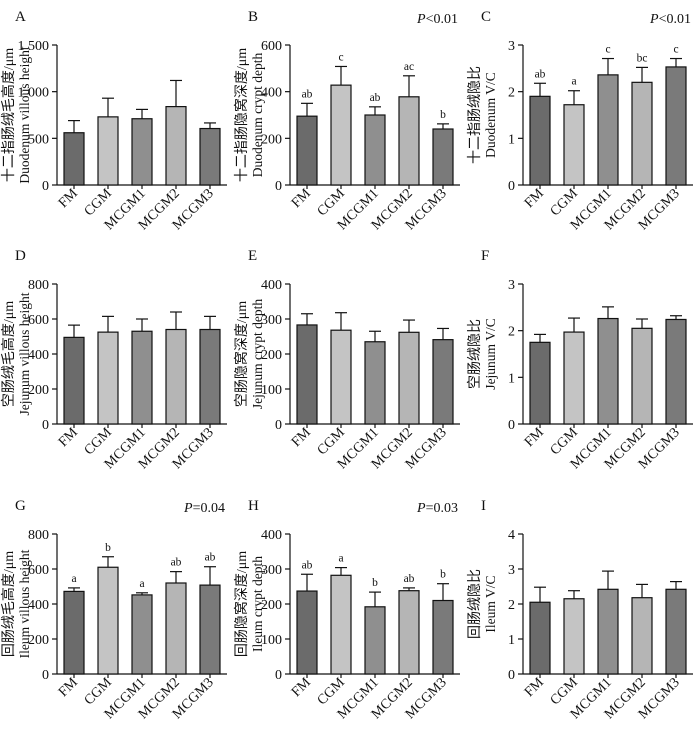 The height and width of the screenshot is (745, 700). I want to click on y-axis-title-en: Duodenum villous height, so click(24, 114).